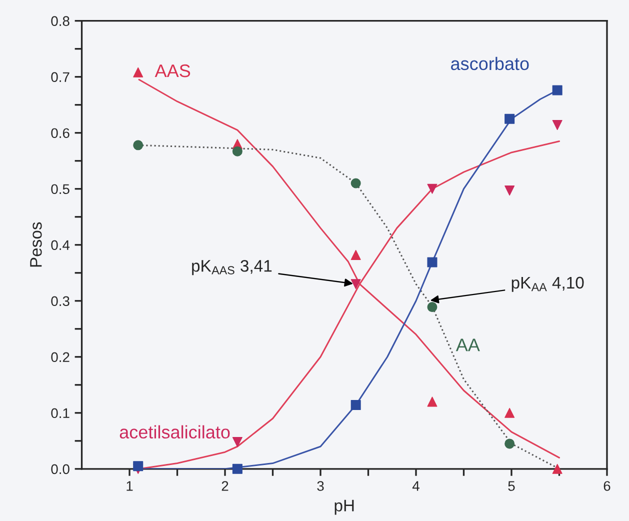  What do you see at coordinates (232, 268) in the screenshot?
I see `annotation: pK$_{AAS}$ 3,41` at bounding box center [232, 268].